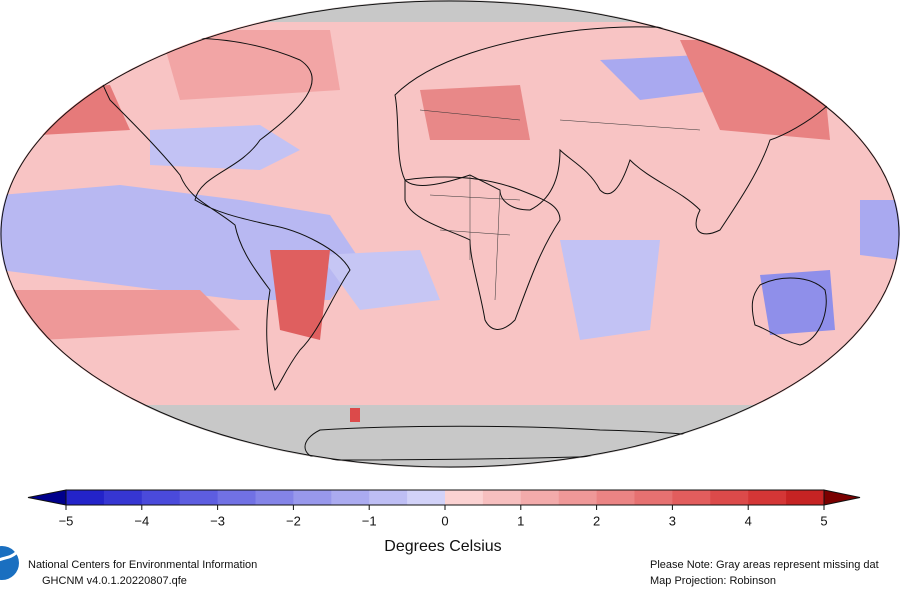 Image resolution: width=900 pixels, height=600 pixels. Describe the element at coordinates (748, 520) in the screenshot. I see `colorbar-tick-label: 4` at that location.